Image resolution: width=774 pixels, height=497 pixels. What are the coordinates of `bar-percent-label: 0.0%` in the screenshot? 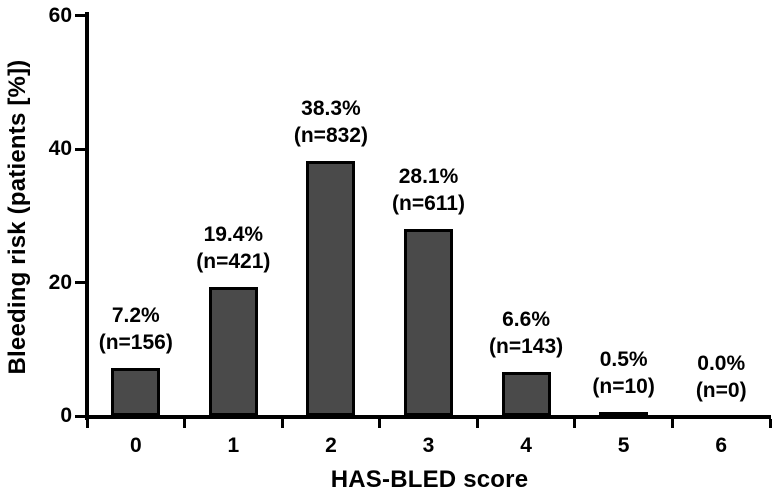 It's located at (721, 363).